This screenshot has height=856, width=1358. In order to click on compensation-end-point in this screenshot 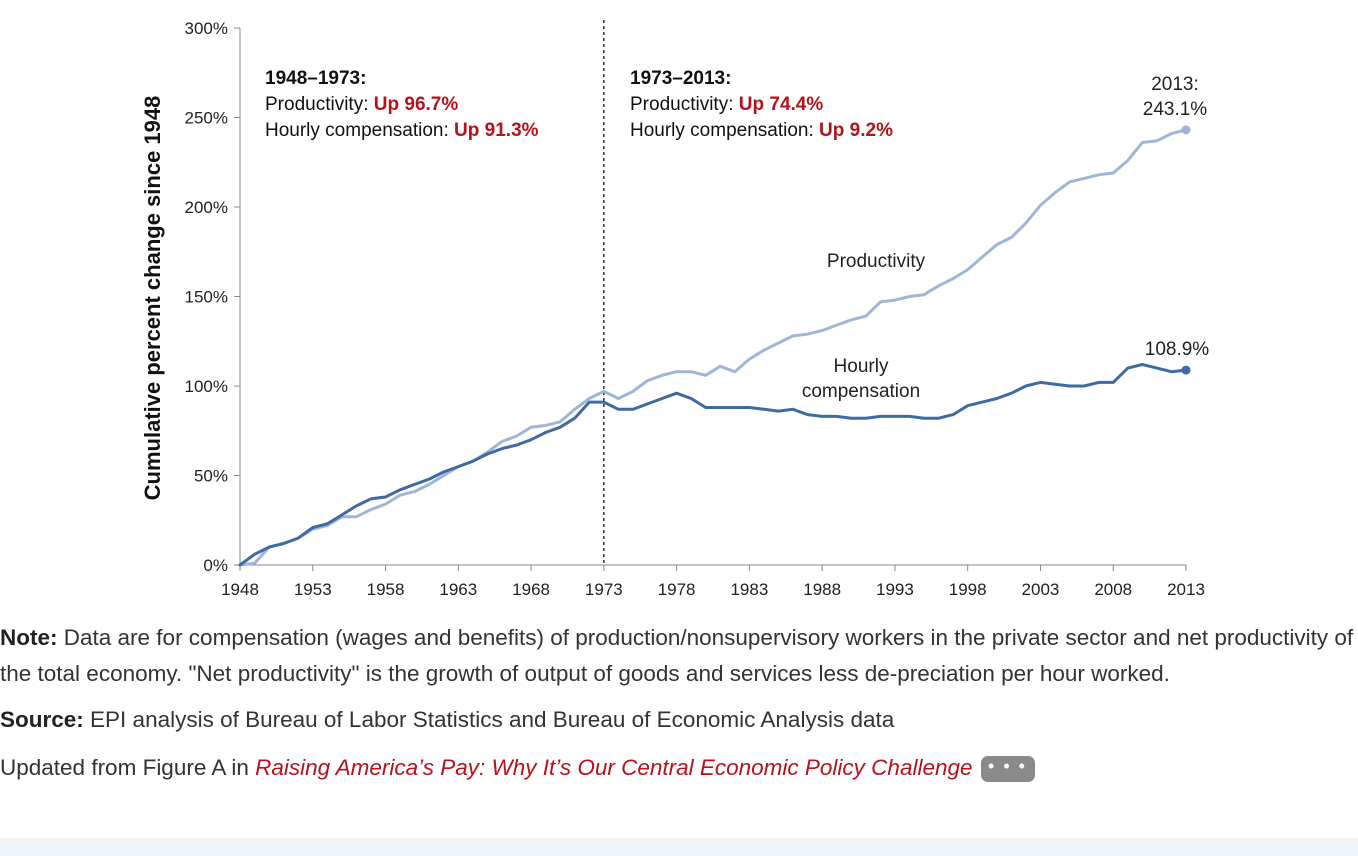, I will do `click(1186, 370)`.